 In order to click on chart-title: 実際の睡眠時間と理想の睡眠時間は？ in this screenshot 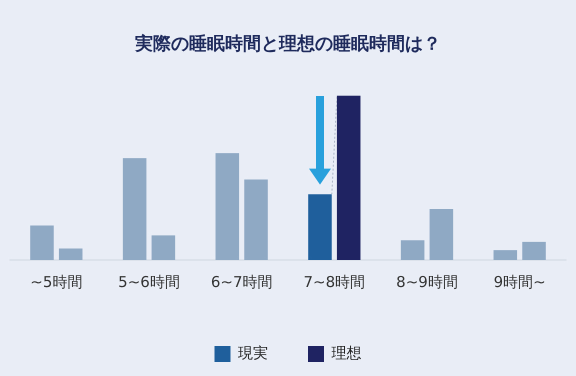, I will do `click(287, 43)`.